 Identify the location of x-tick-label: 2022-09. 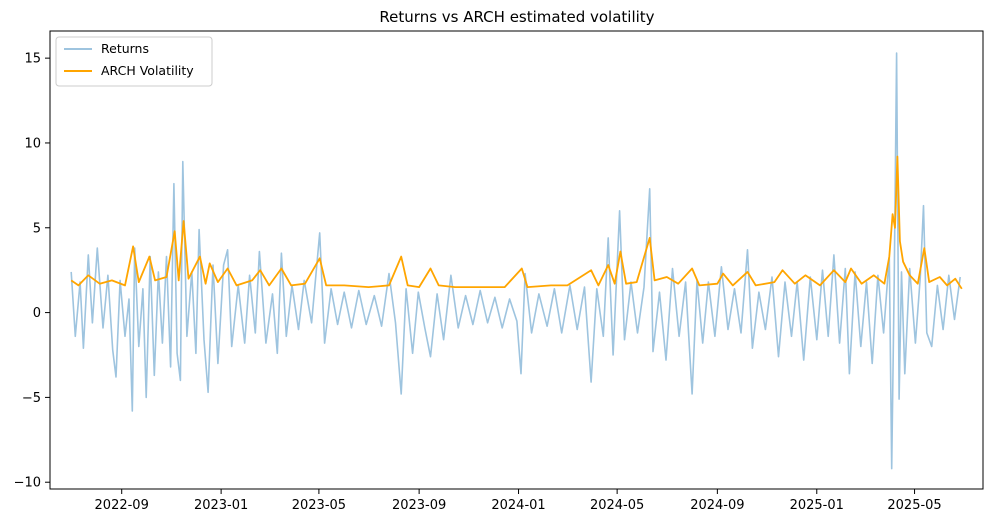
(122, 505).